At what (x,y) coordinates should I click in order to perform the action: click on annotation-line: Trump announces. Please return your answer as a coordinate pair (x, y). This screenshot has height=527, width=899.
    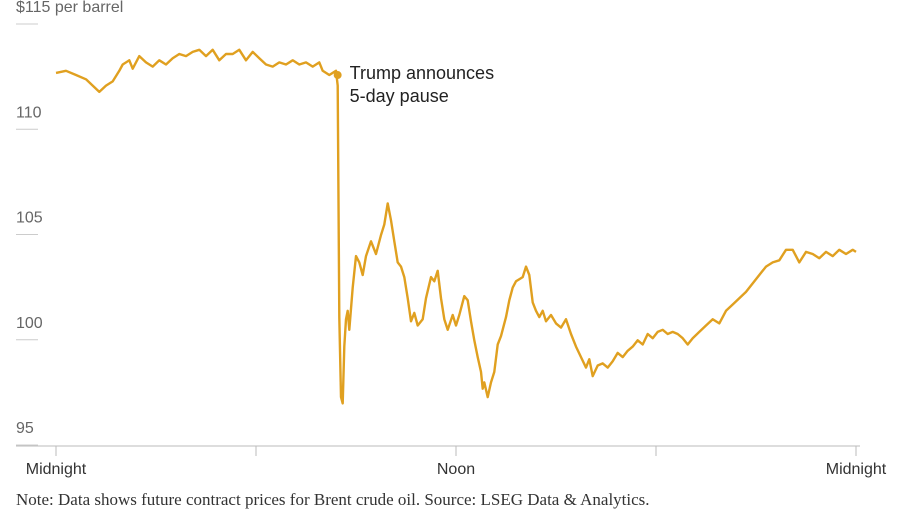
    Looking at the image, I should click on (422, 73).